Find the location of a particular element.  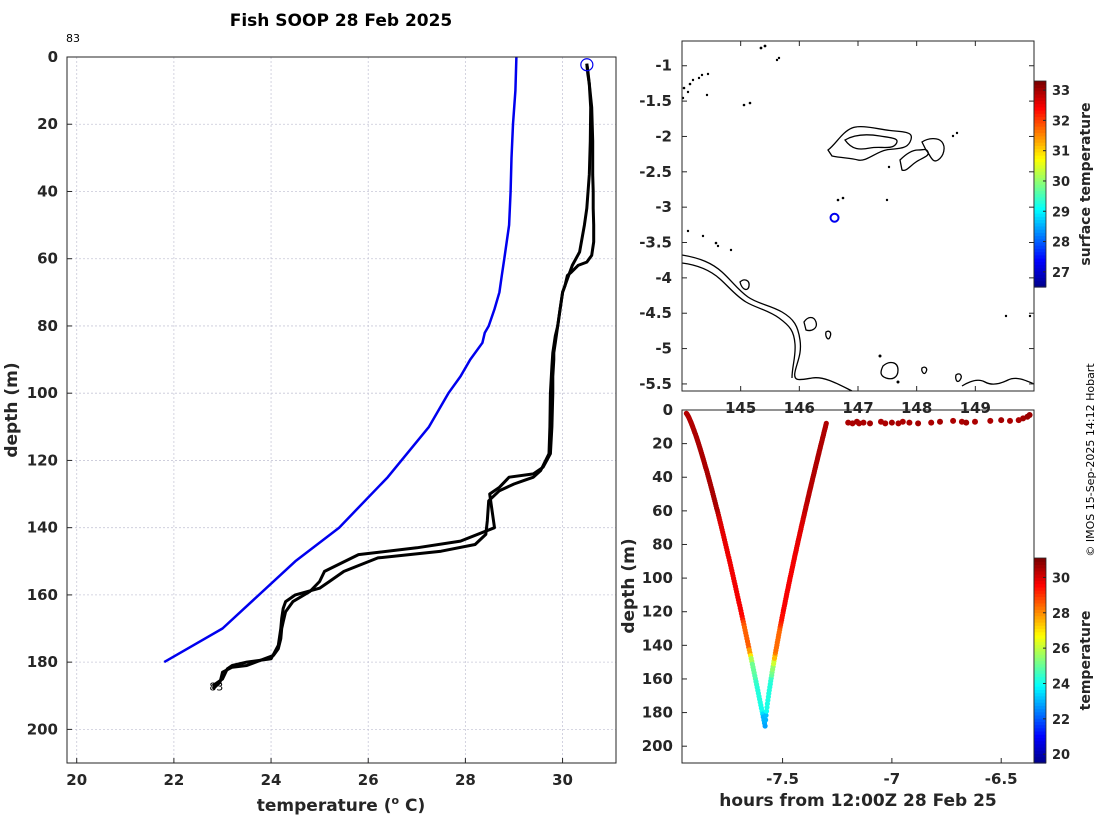

section-y-tick-label: 0 is located at coordinates (668, 410).